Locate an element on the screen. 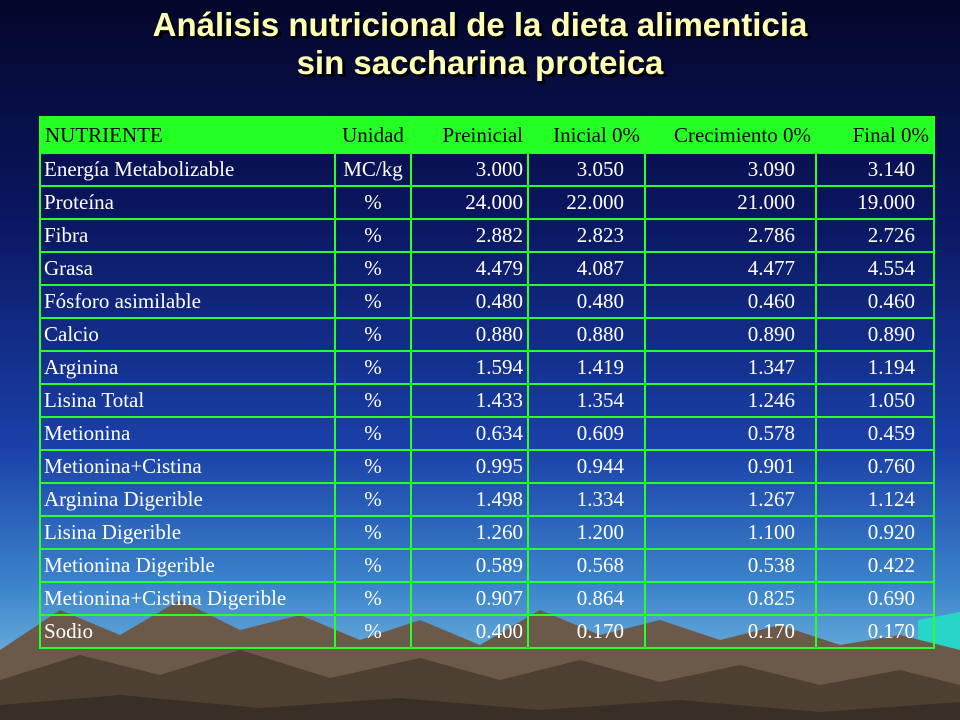 Image resolution: width=960 pixels, height=720 pixels. table-row: Sodio% 0.400 0.170 0.170 0.170 is located at coordinates (487, 631).